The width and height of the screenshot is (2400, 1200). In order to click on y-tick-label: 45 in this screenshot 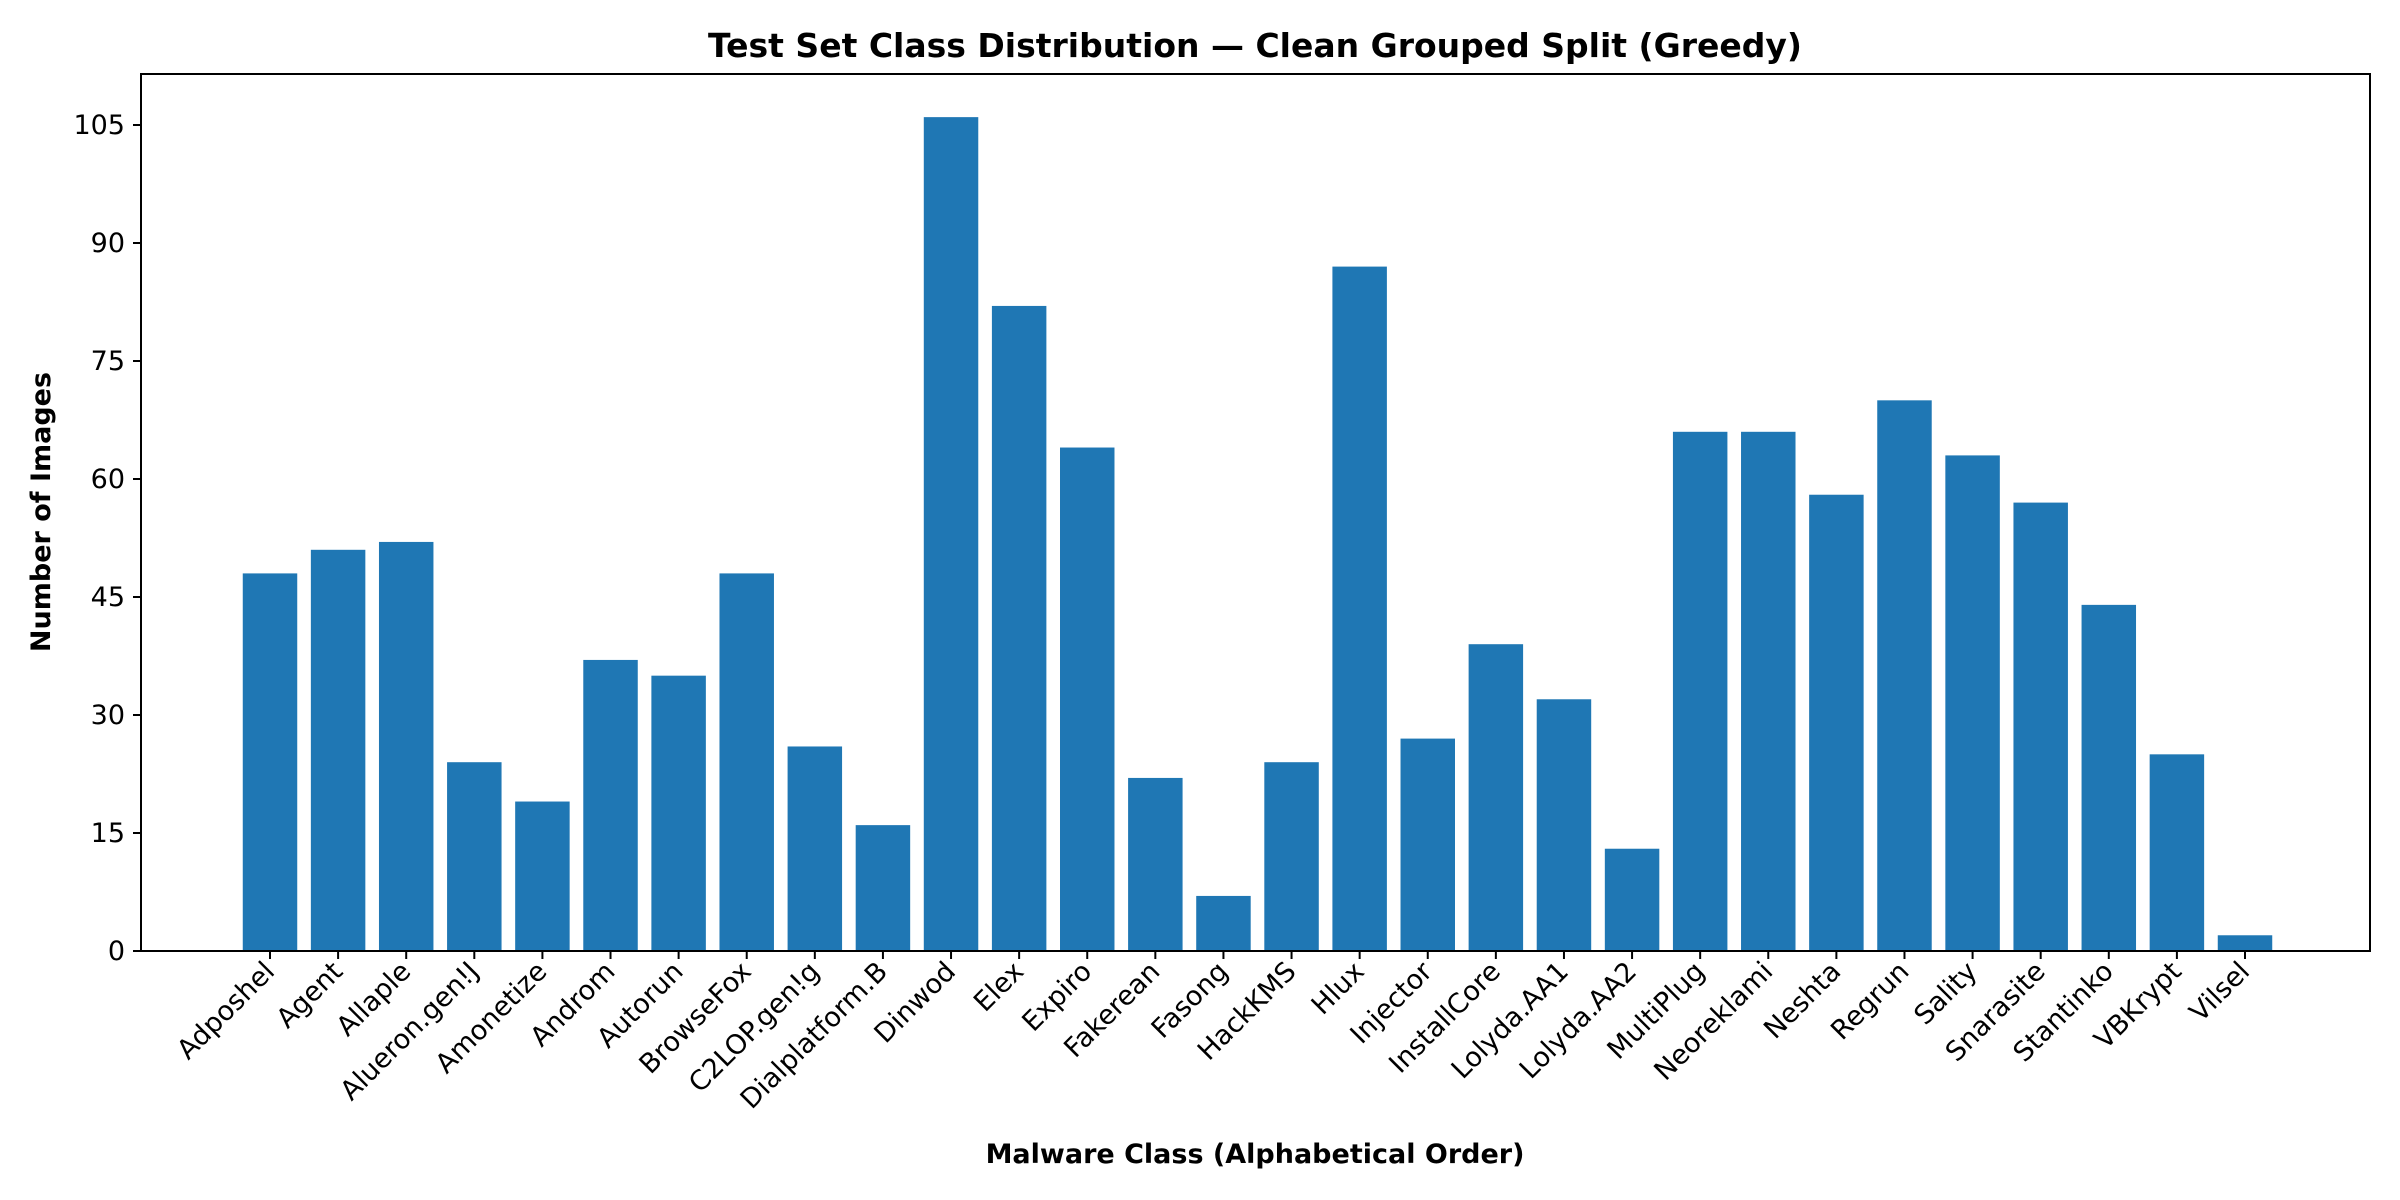, I will do `click(108, 597)`.